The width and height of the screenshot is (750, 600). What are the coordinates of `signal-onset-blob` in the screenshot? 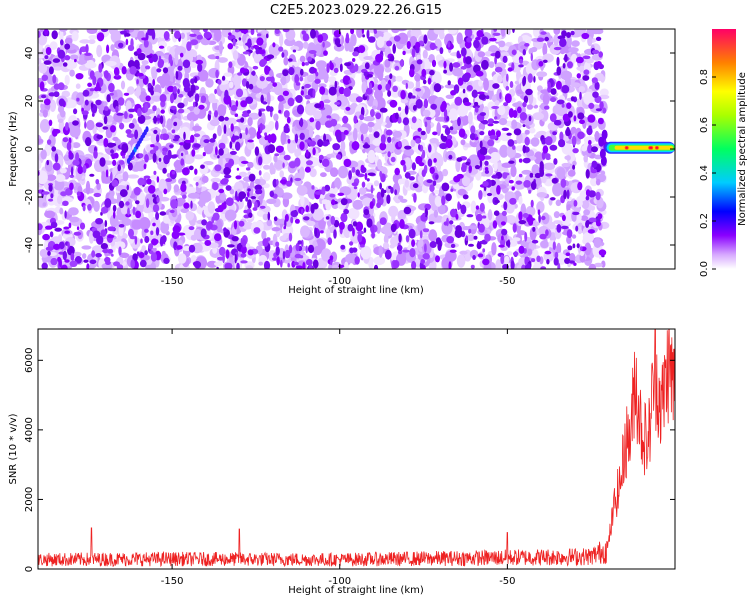 It's located at (604, 134).